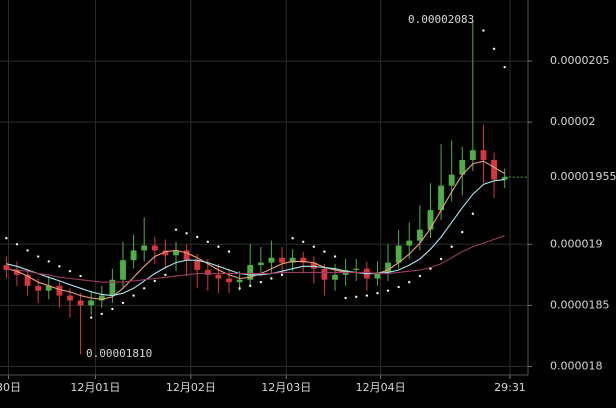  I want to click on price-label-bg, so click(573, 177).